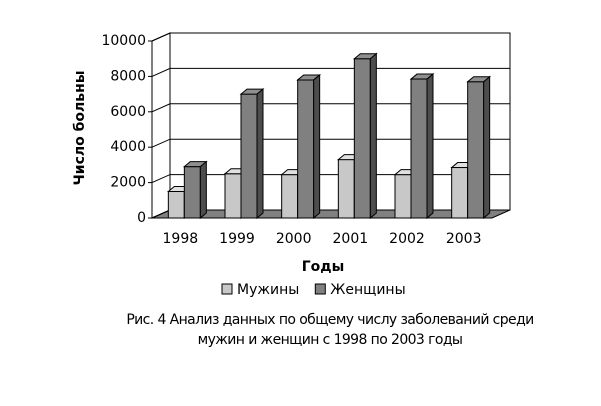 This screenshot has height=406, width=601. I want to click on y-tick-label: 10000, so click(123, 41).